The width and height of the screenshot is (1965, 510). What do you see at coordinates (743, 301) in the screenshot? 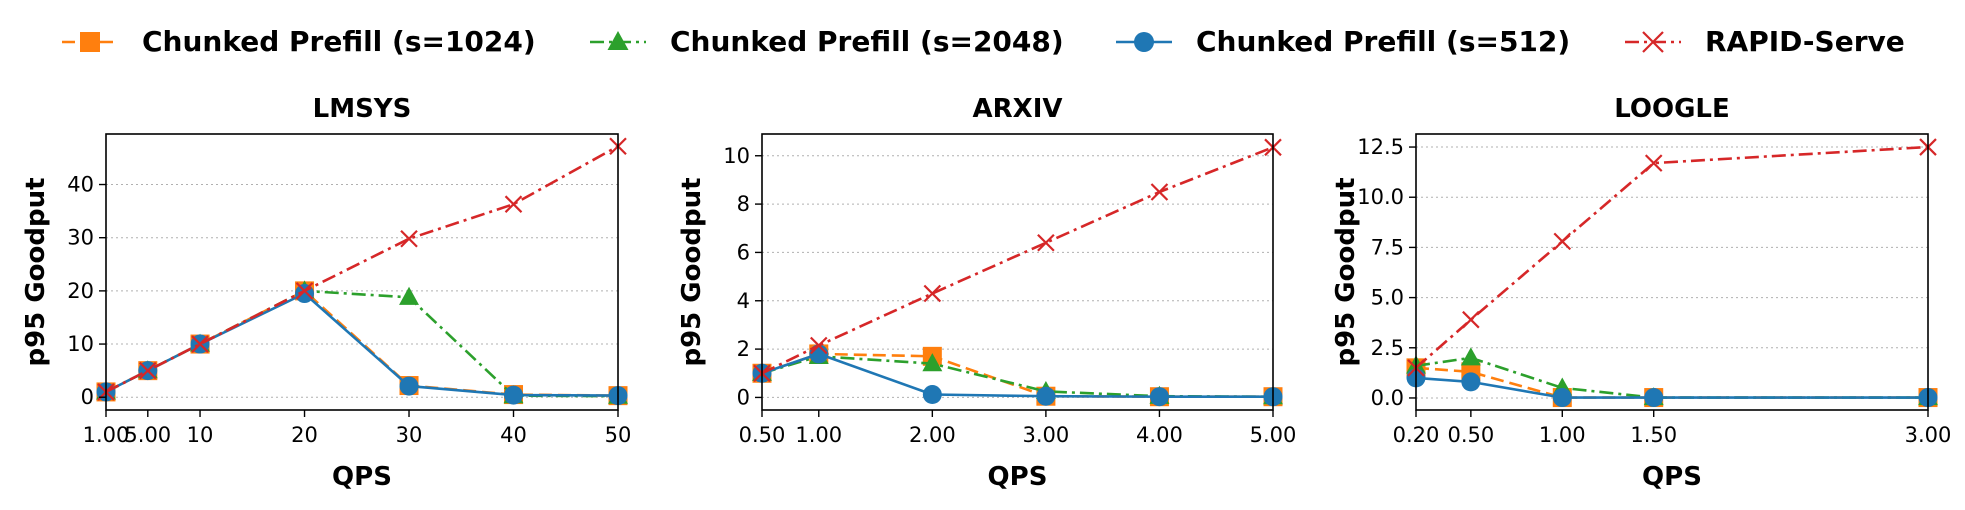
I see `y-tick-label: 4` at bounding box center [743, 301].